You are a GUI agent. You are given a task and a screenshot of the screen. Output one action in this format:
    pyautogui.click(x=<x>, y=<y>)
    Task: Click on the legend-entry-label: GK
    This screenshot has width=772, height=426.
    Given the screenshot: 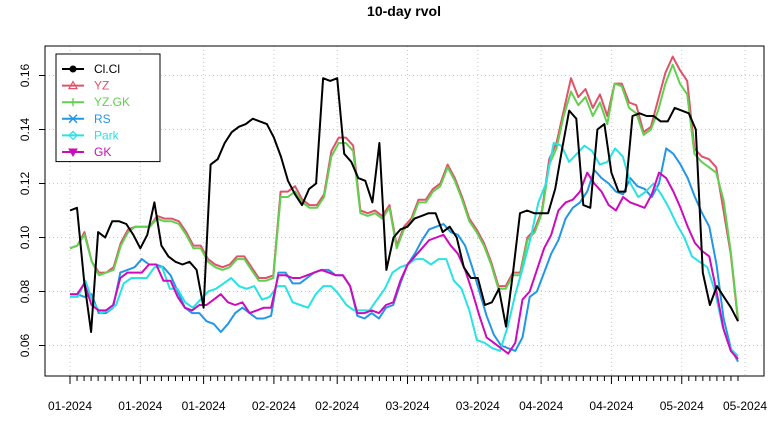 What is the action you would take?
    pyautogui.click(x=102, y=152)
    